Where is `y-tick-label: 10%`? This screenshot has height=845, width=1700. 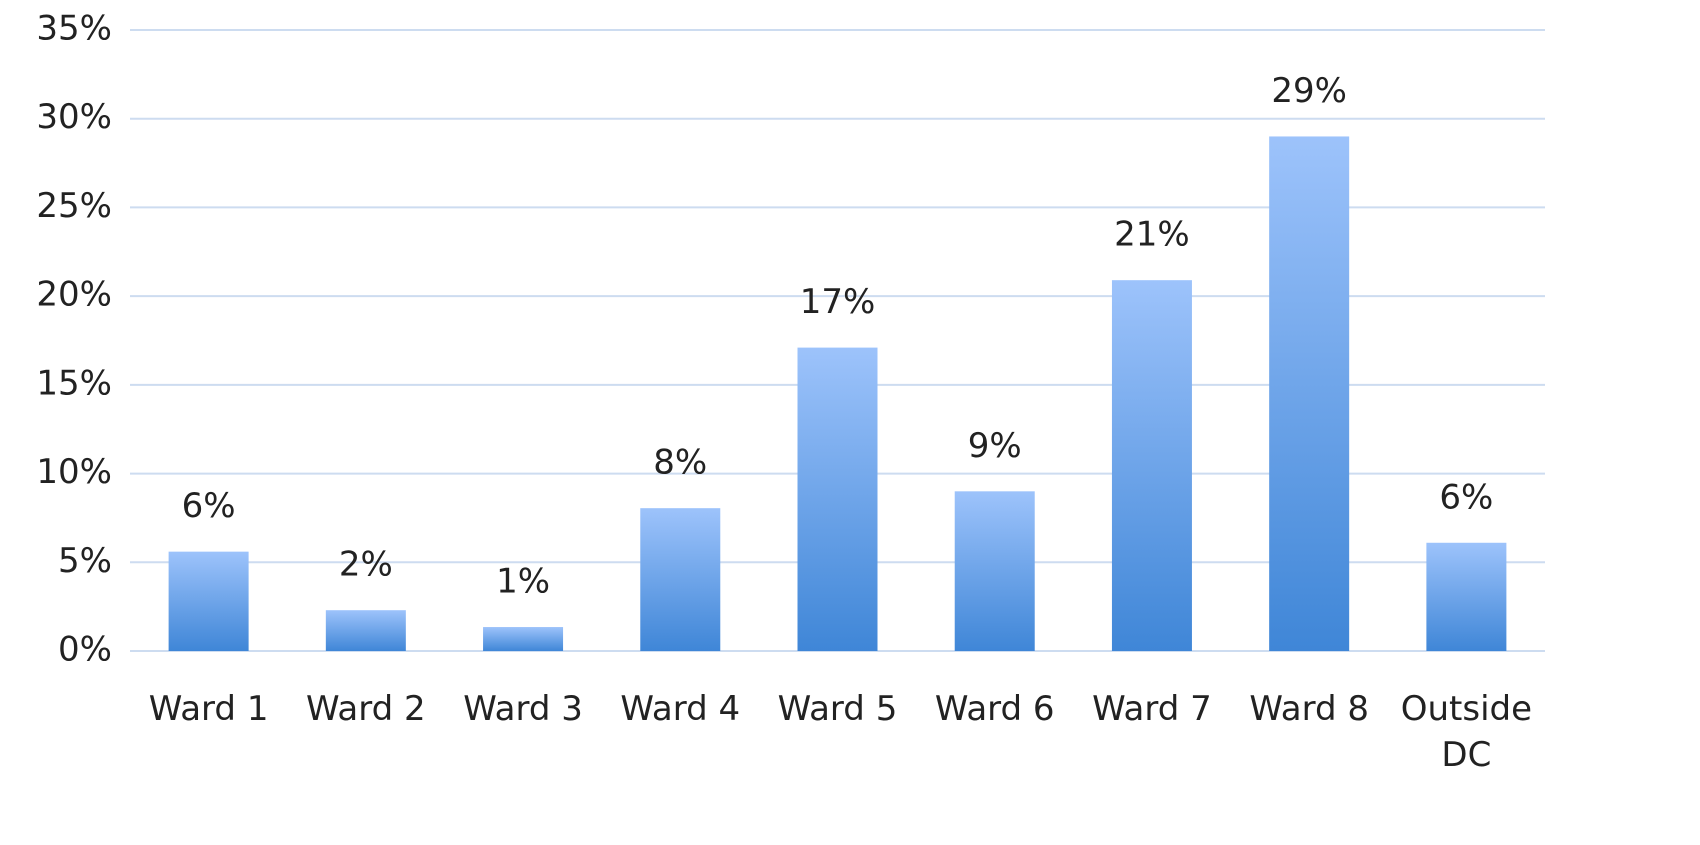
y-tick-label: 10% is located at coordinates (74, 472).